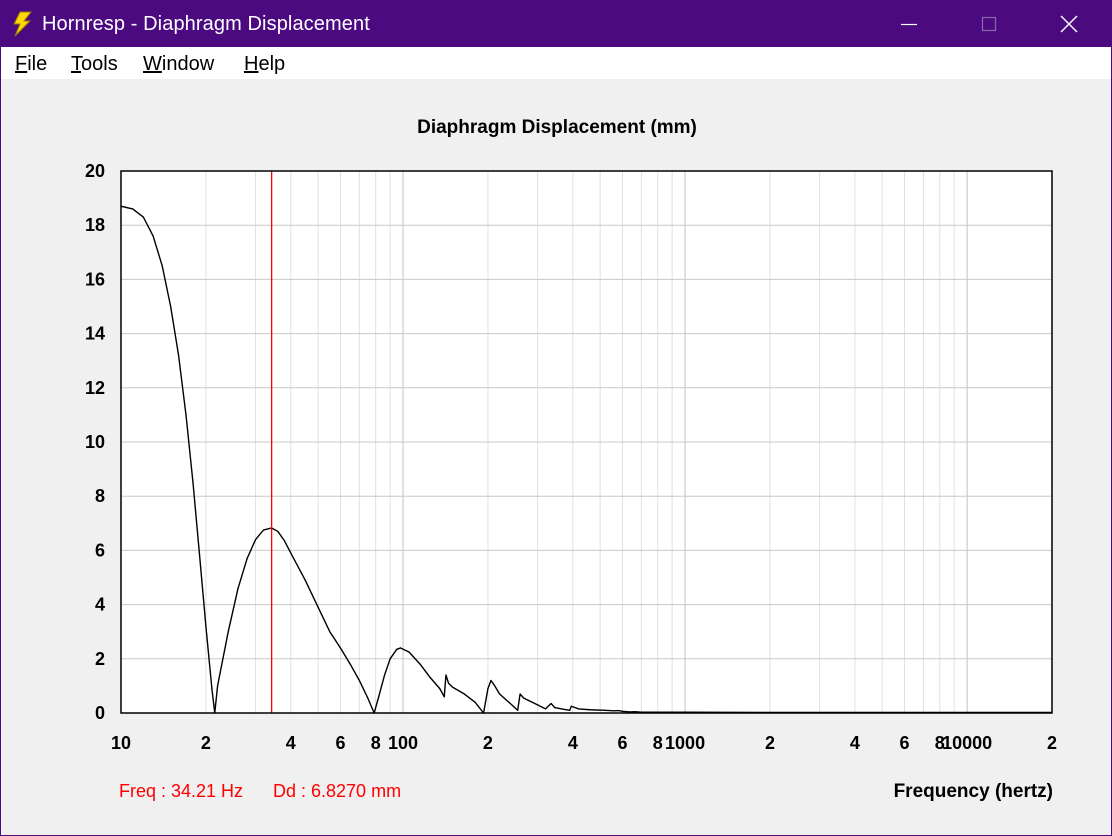 The image size is (1112, 836). Describe the element at coordinates (95, 225) in the screenshot. I see `y-tick-label: 18` at that location.